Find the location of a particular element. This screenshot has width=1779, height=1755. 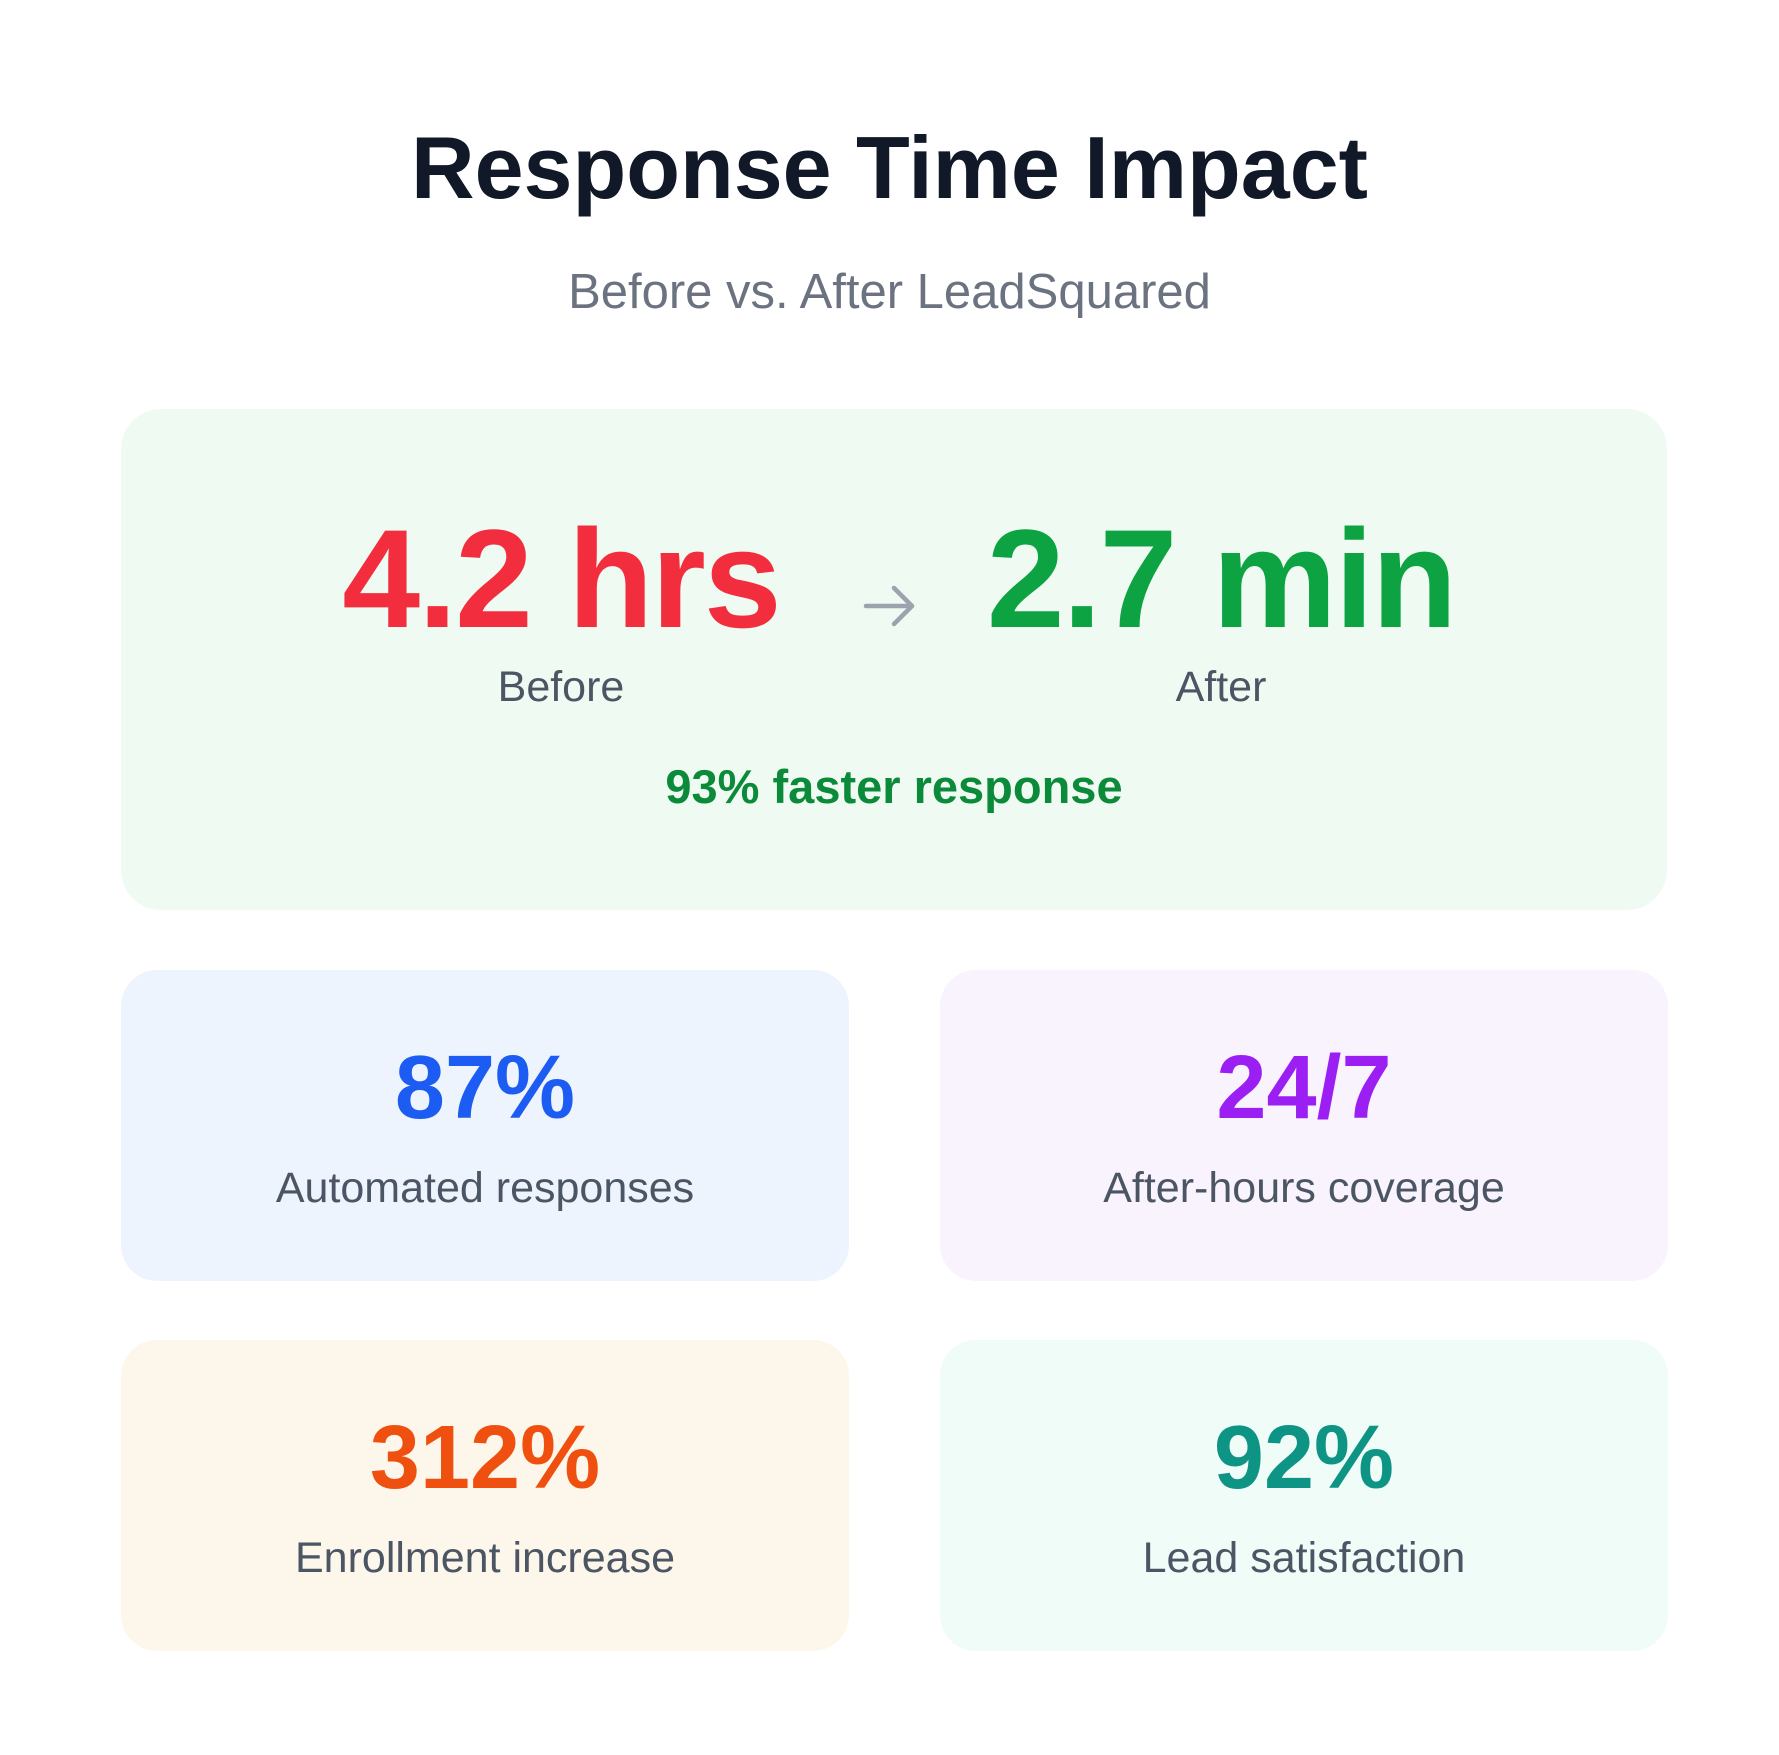

page-title: Response Time Impact is located at coordinates (889, 167).